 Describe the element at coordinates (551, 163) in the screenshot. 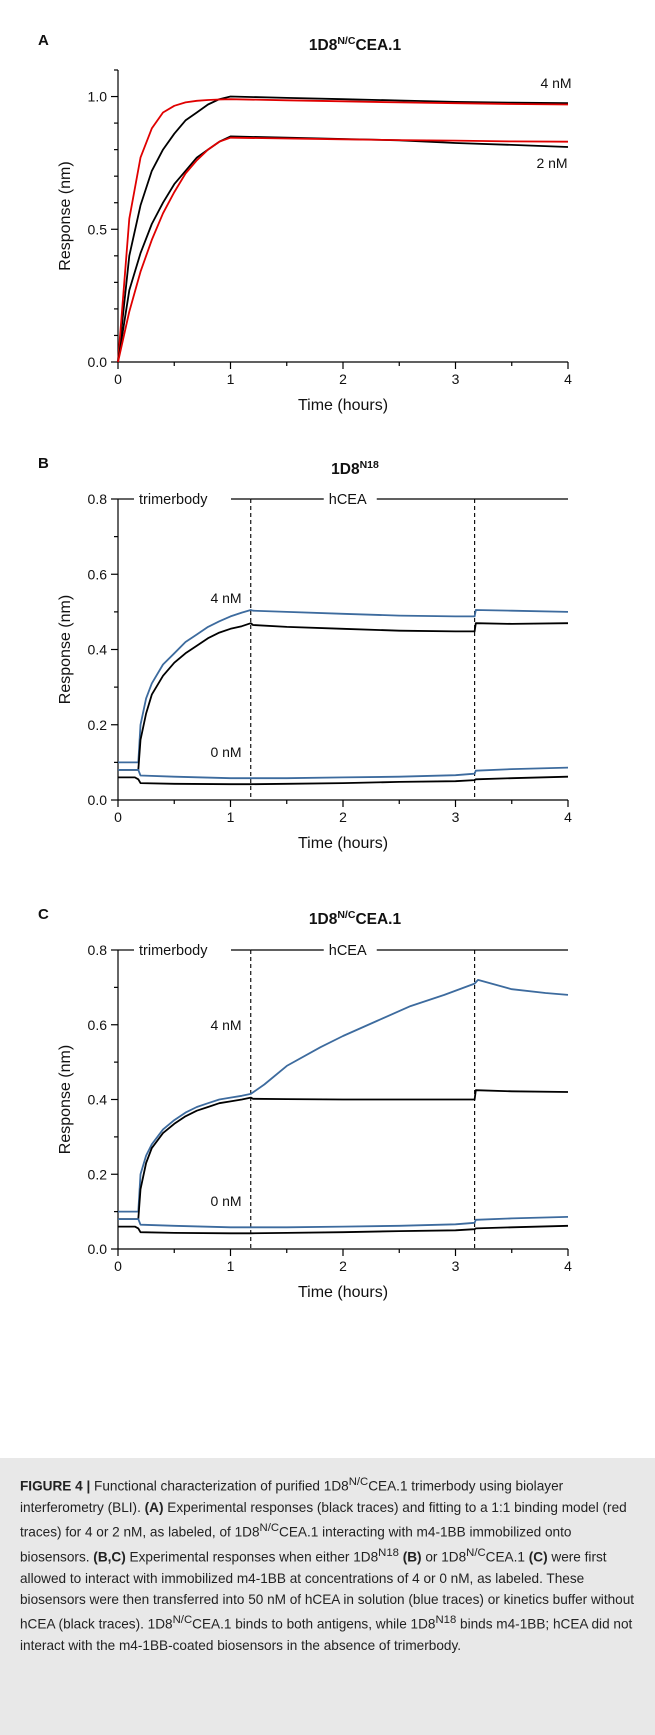

I see `concentration-label: 2 nM` at that location.